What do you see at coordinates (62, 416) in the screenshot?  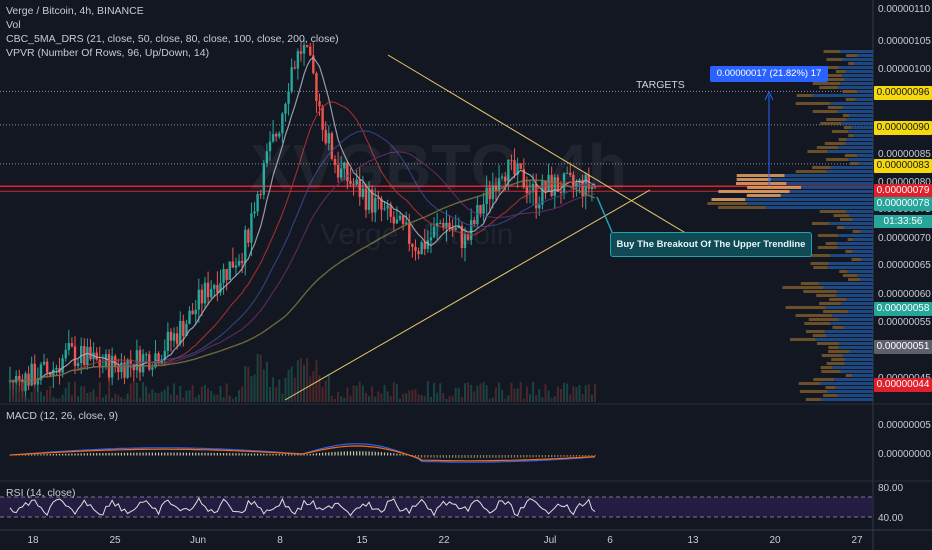 I see `macd-label: MACD (12, 26, close, 9)` at bounding box center [62, 416].